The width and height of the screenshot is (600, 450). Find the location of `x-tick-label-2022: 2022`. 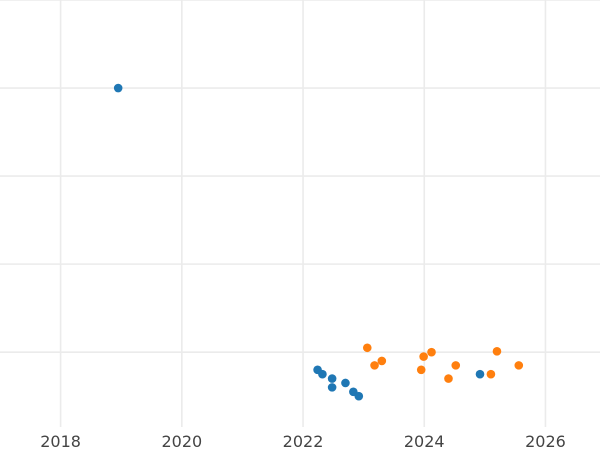

x-tick-label-2022: 2022 is located at coordinates (303, 441).